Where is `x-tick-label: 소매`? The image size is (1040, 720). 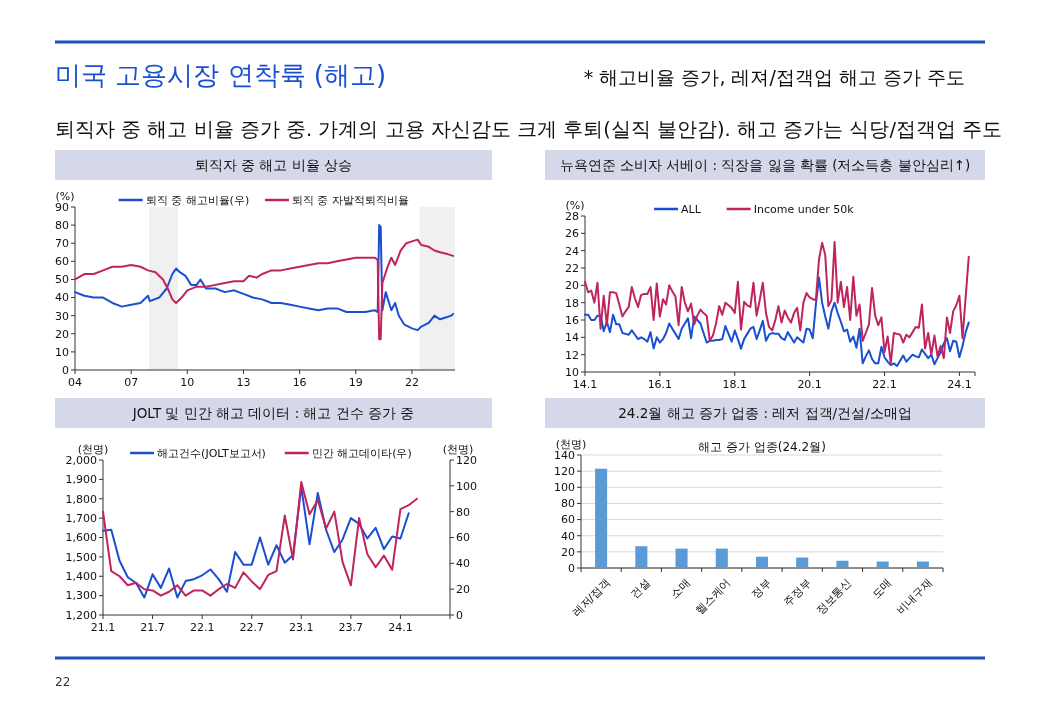 x-tick-label: 소매 is located at coordinates (681, 589).